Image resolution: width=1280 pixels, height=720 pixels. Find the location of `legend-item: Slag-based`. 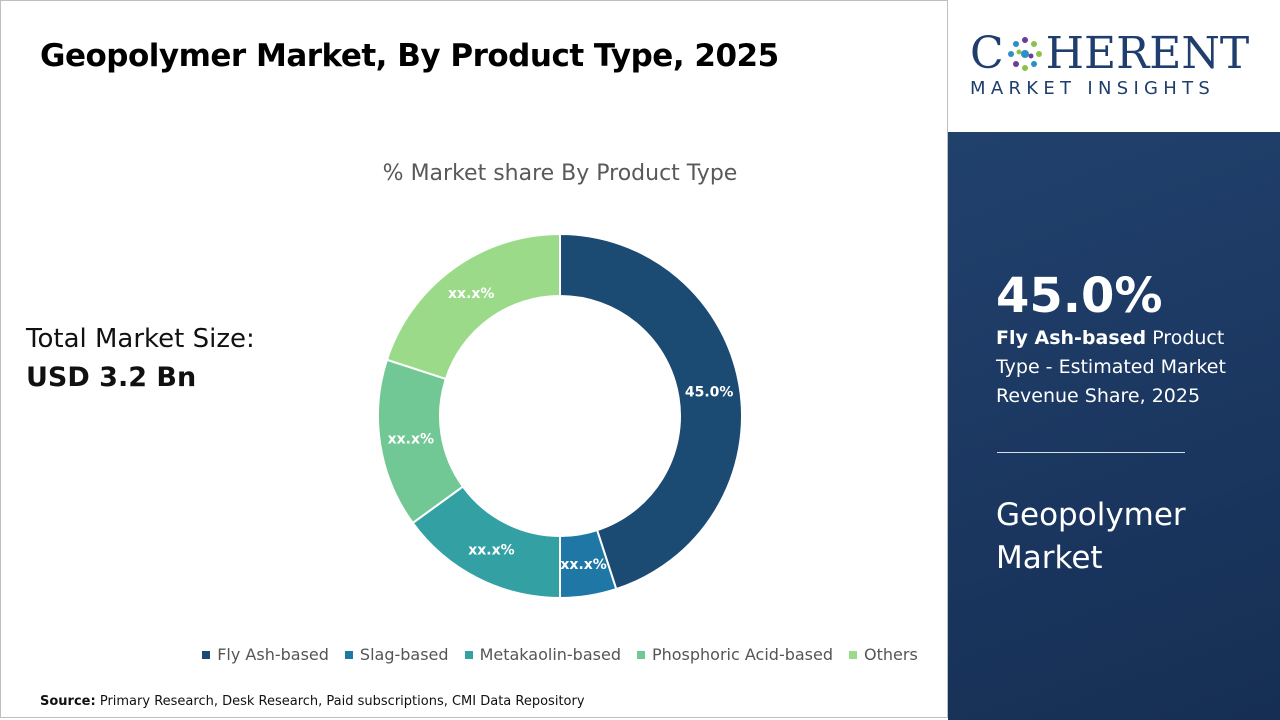

legend-item: Slag-based is located at coordinates (396, 654).